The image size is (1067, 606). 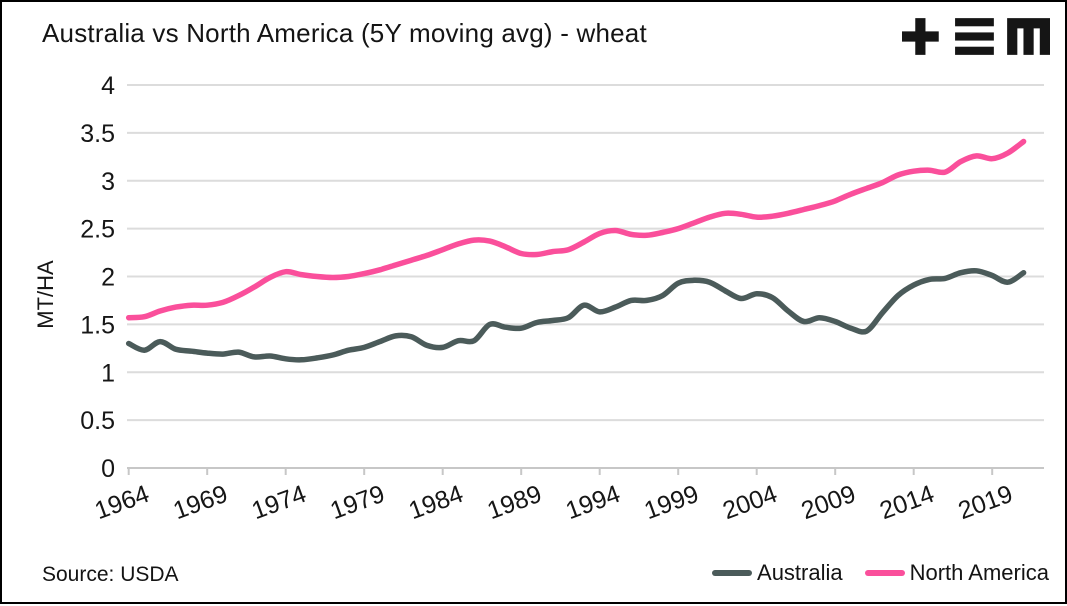 What do you see at coordinates (829, 502) in the screenshot?
I see `x-tick-label: 2009` at bounding box center [829, 502].